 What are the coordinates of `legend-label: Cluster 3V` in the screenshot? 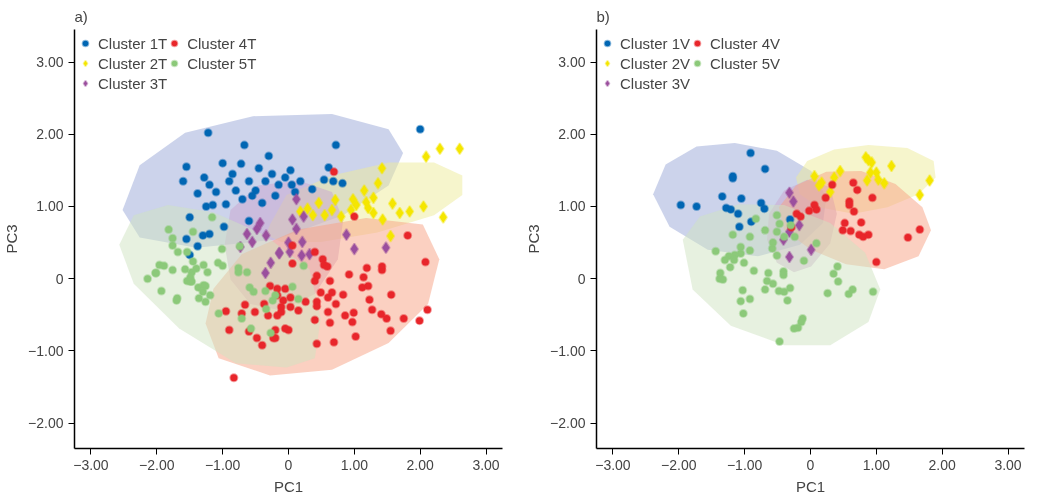 It's located at (655, 83).